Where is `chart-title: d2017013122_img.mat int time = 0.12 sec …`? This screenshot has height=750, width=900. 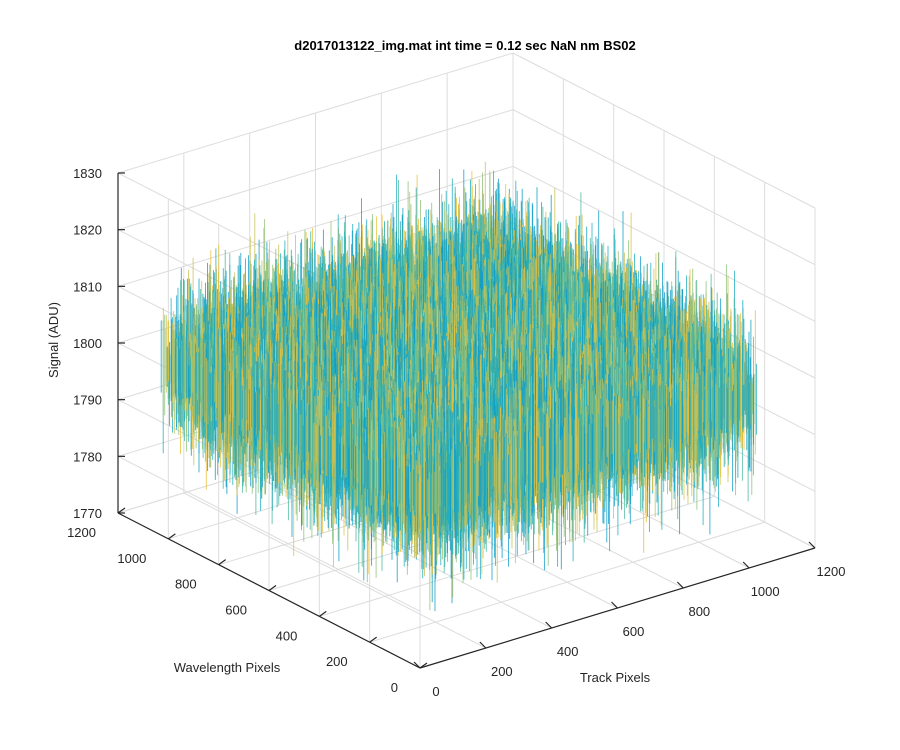
chart-title: d2017013122_img.mat int time = 0.12 sec … is located at coordinates (464, 45).